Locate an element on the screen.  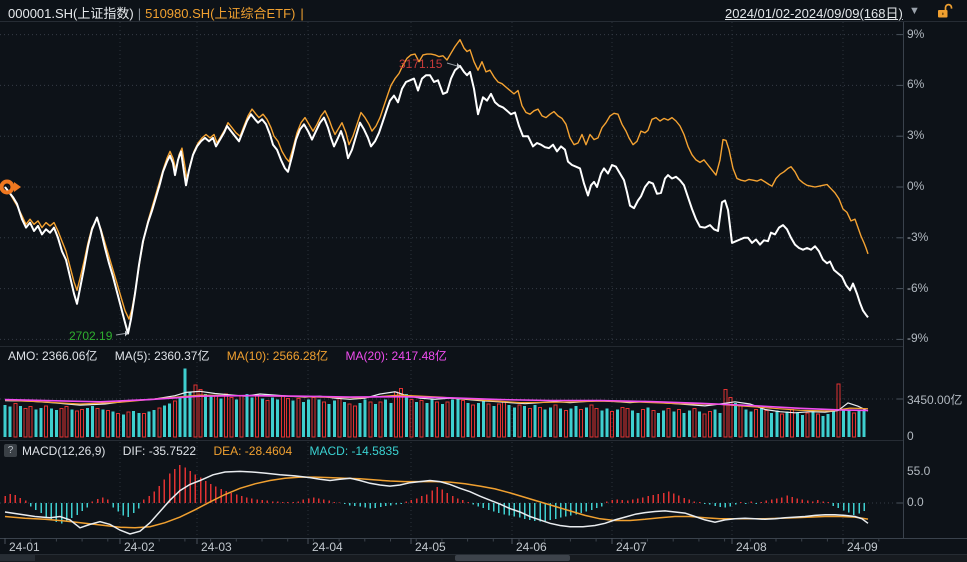
low-price-label: 2702.19 is located at coordinates (91, 336).